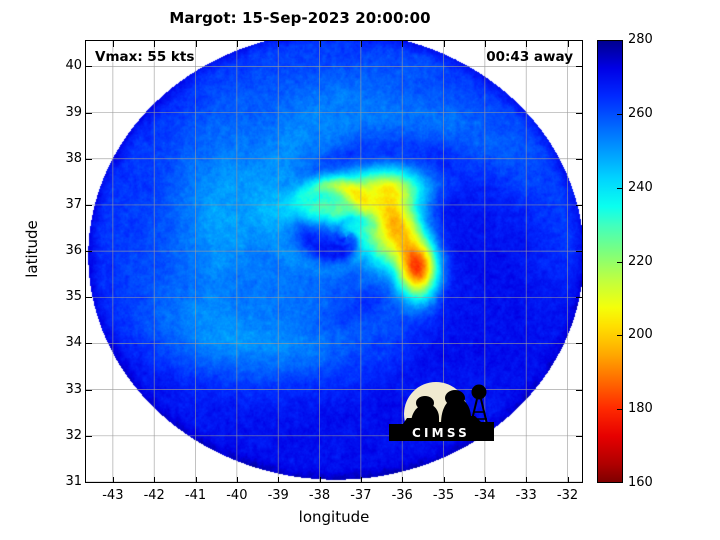 This screenshot has width=720, height=540. What do you see at coordinates (402, 495) in the screenshot?
I see `x-tick-label: -36` at bounding box center [402, 495].